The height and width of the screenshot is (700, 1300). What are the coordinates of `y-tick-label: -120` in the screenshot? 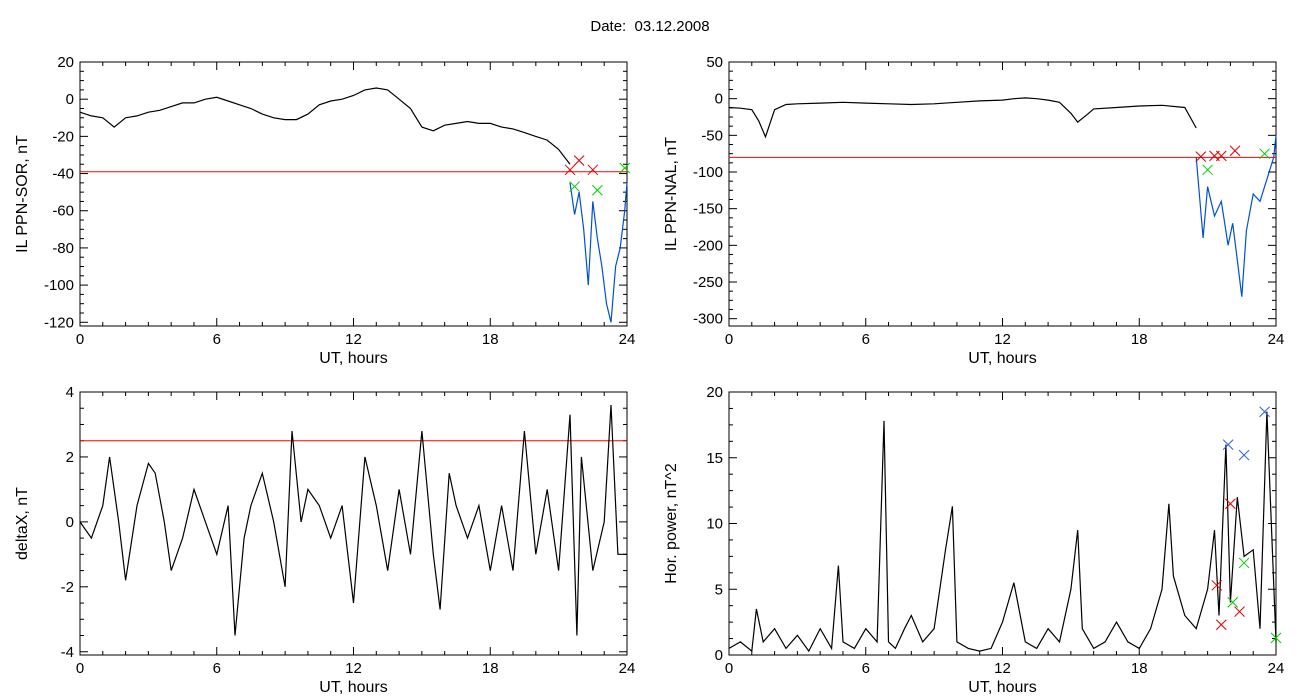 It's located at (59, 322).